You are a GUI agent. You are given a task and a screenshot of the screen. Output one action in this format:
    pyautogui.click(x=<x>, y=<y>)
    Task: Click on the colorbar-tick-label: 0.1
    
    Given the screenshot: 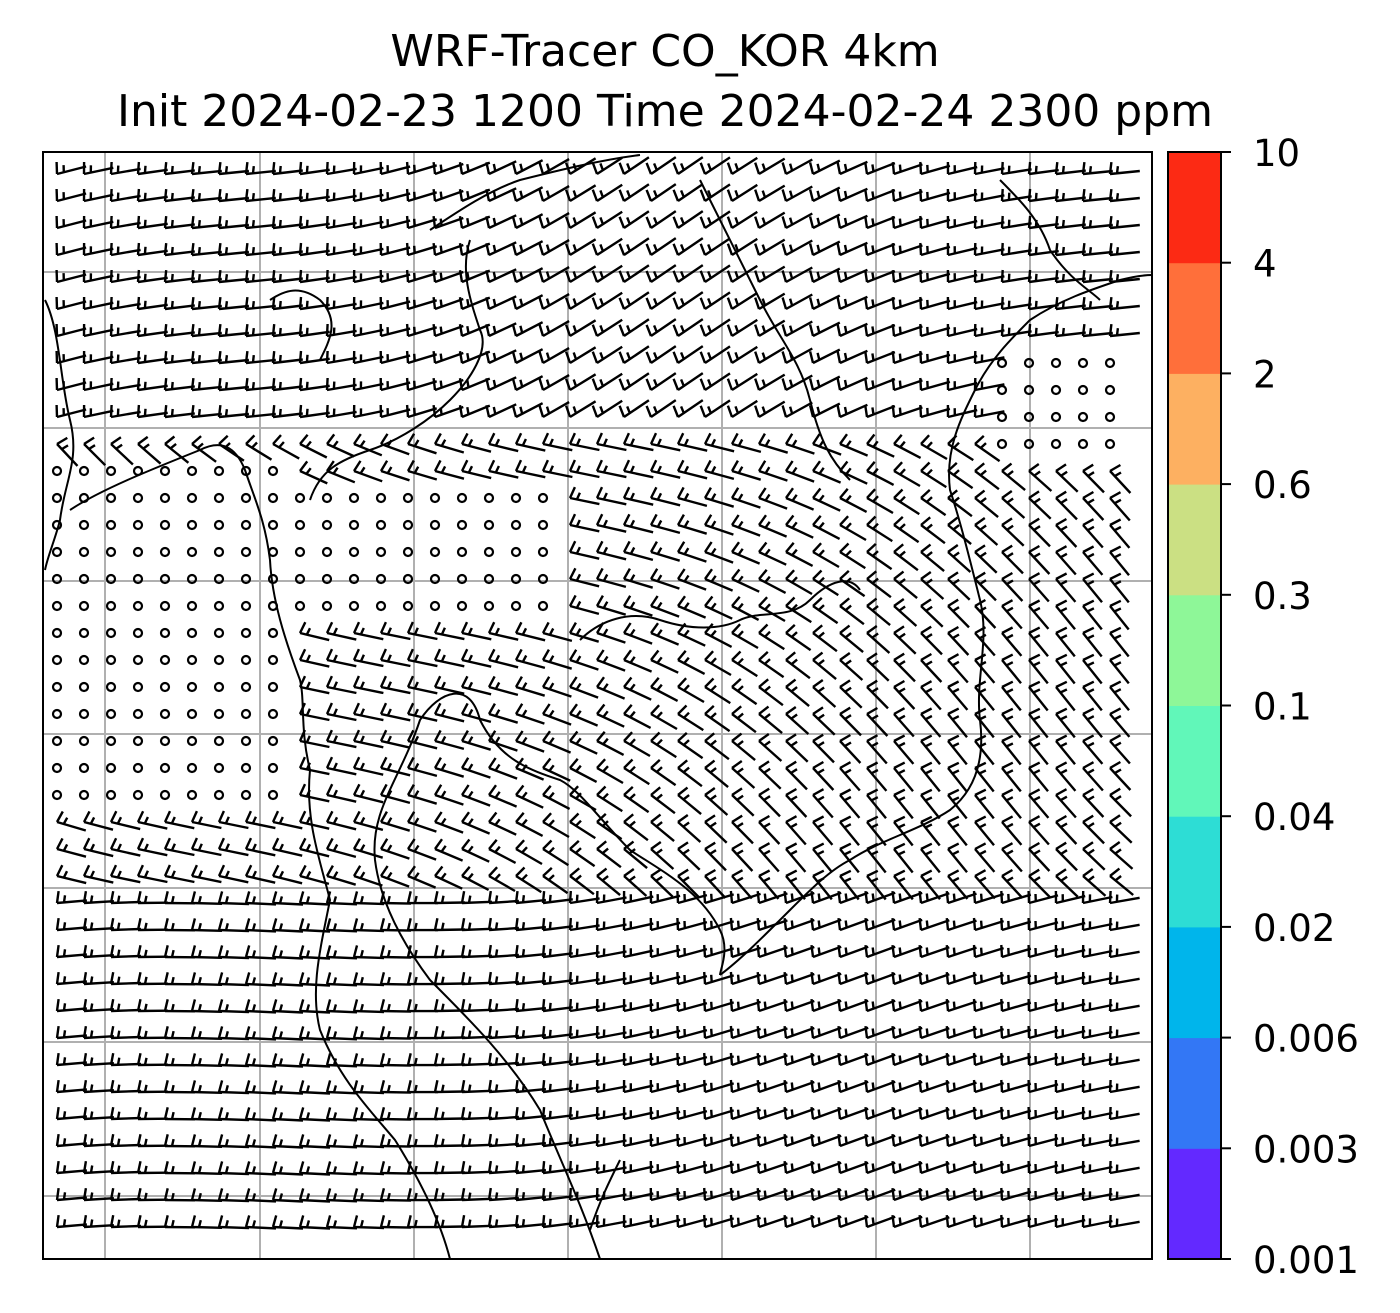 What is the action you would take?
    pyautogui.click(x=1282, y=707)
    